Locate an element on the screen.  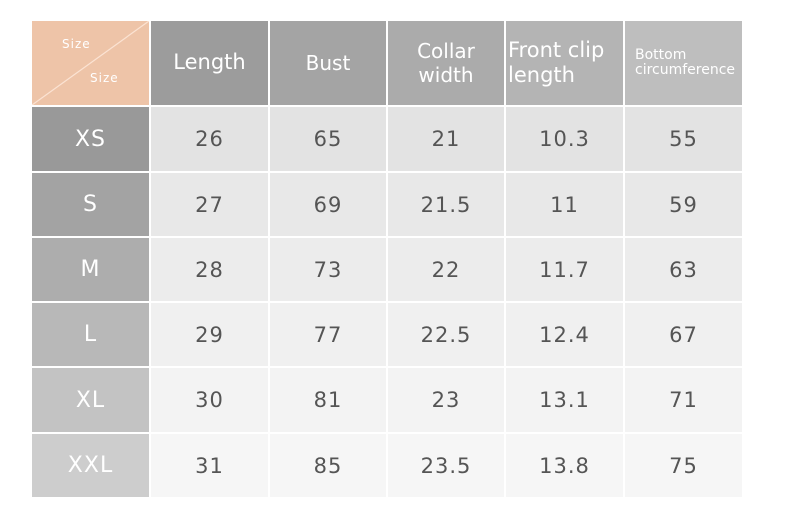
header-bottom-circumference: Bottom circumference is located at coordinates (683, 63).